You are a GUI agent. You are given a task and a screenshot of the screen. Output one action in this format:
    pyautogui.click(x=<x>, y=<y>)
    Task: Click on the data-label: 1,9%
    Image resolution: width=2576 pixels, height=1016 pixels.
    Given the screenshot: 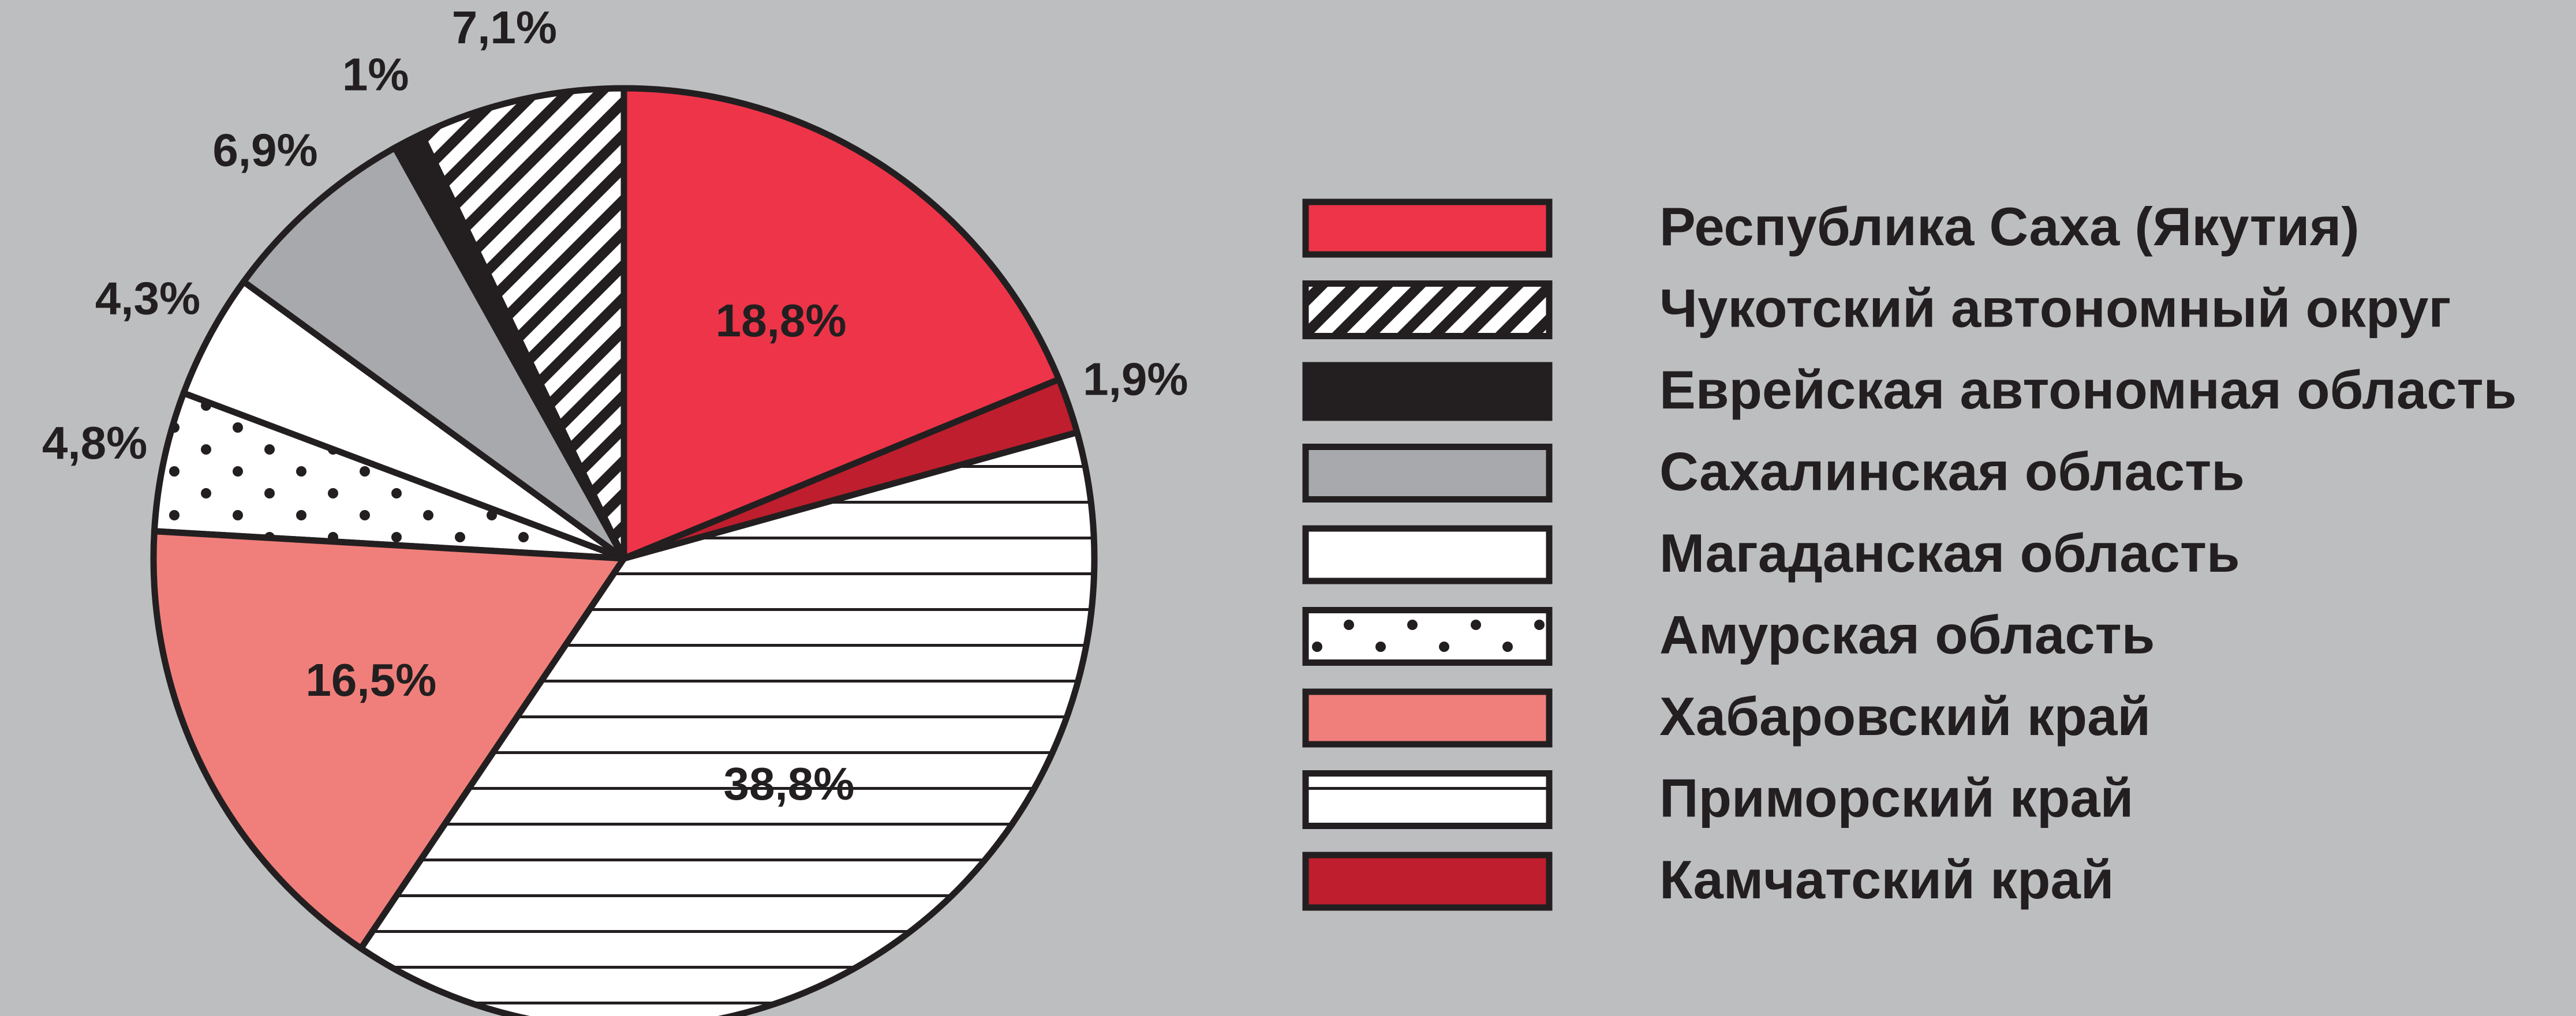 What is the action you would take?
    pyautogui.click(x=1135, y=378)
    